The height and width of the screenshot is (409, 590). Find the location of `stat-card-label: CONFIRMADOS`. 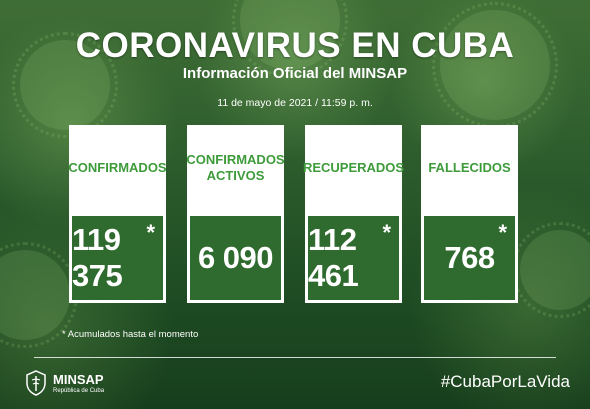

stat-card-label: CONFIRMADOS is located at coordinates (117, 167).